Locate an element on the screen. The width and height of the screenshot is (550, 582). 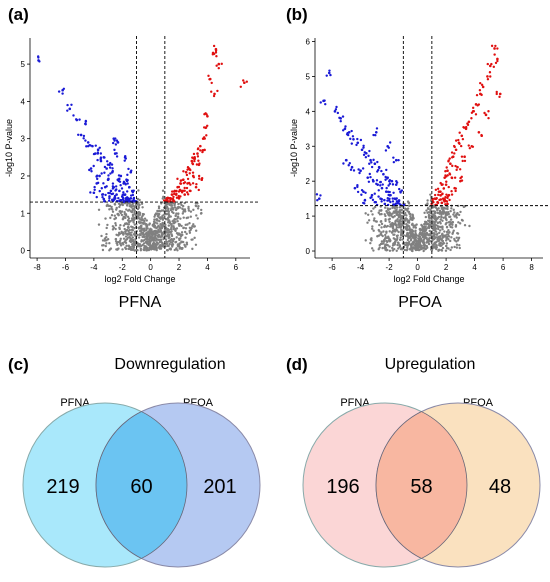
x-tick-label: 8 is located at coordinates (531, 267).